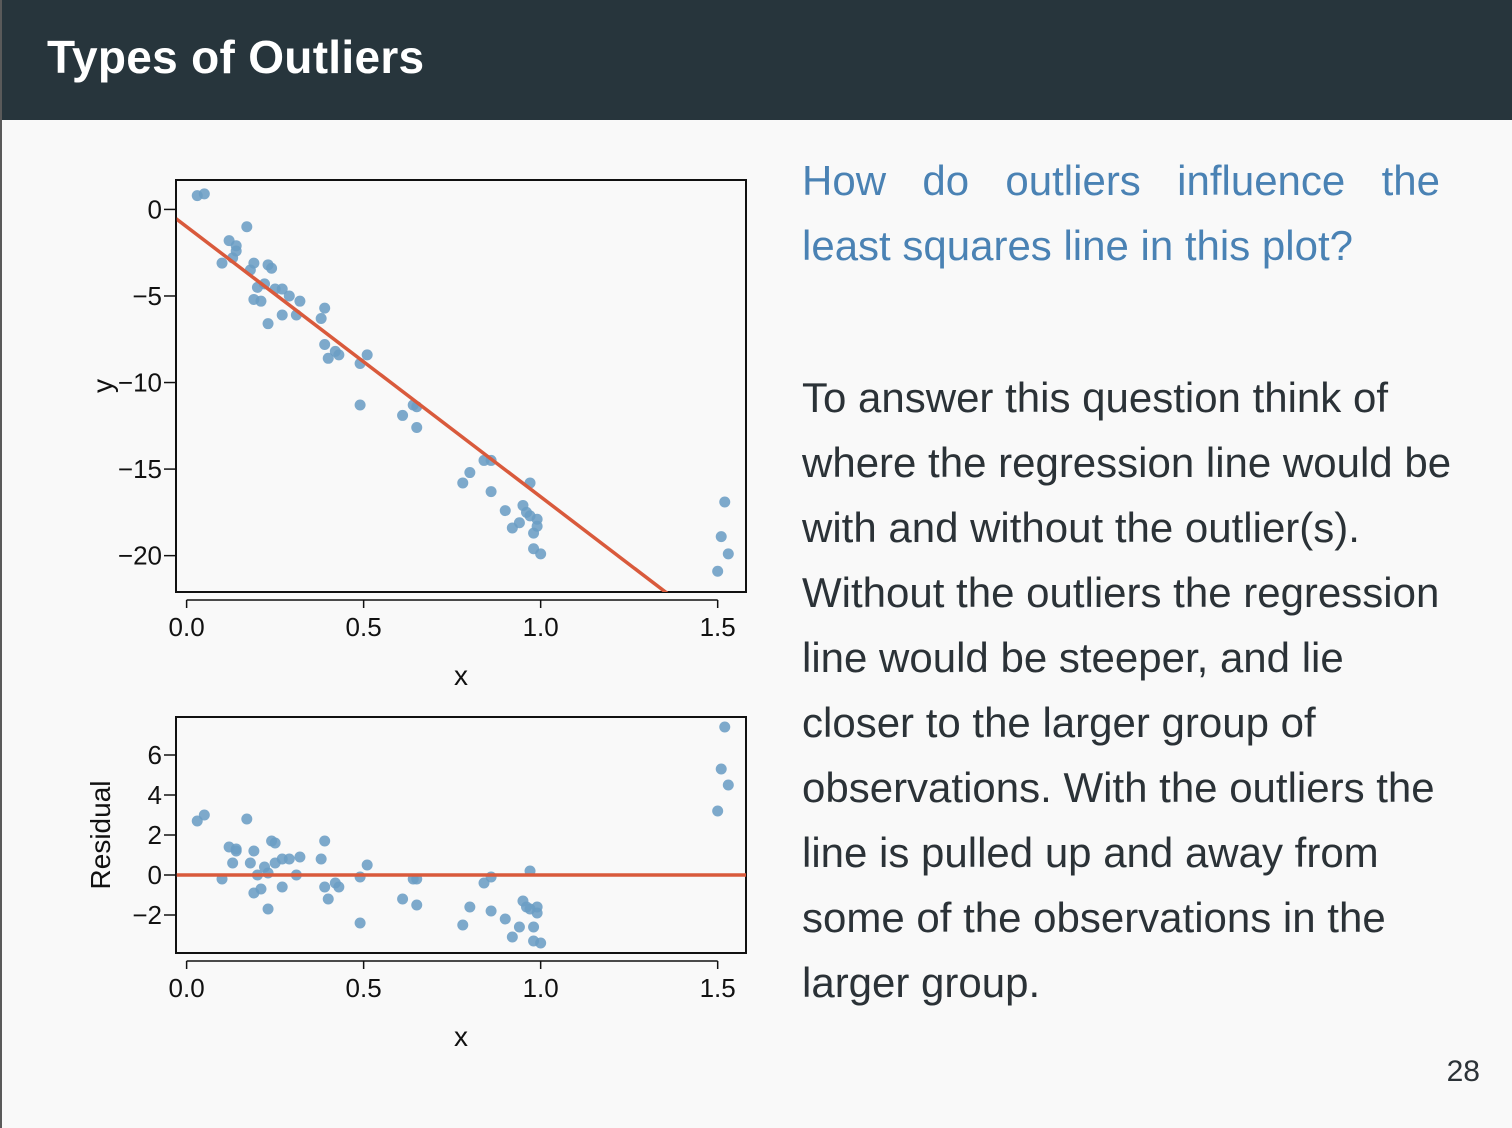 The image size is (1512, 1128). Describe the element at coordinates (155, 835) in the screenshot. I see `y-tick-label: 2` at that location.